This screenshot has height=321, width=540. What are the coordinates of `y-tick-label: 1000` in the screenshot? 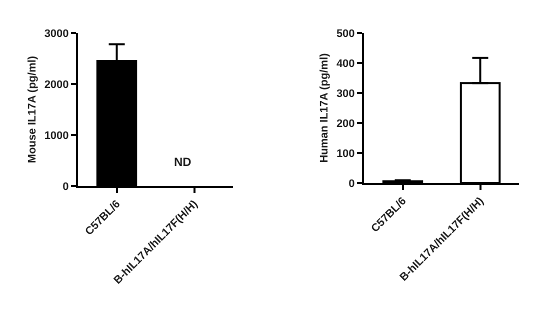 It's located at (56, 136).